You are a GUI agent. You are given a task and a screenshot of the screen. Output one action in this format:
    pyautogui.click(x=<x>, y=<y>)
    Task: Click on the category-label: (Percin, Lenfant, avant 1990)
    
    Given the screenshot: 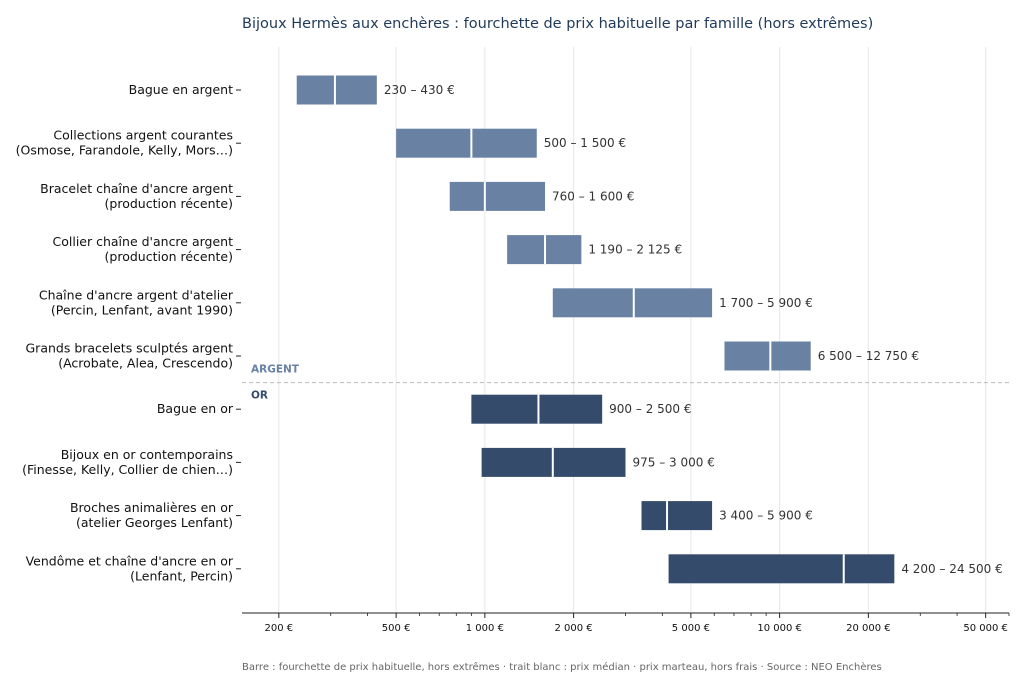 What is the action you would take?
    pyautogui.click(x=142, y=309)
    